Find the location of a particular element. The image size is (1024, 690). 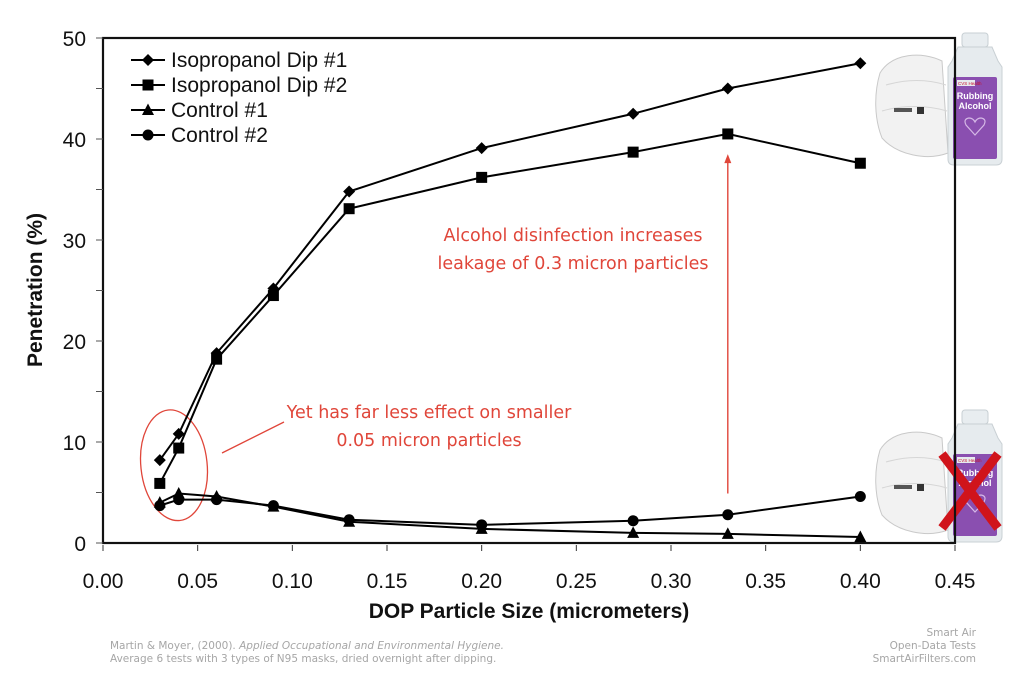

x-tick-label: 0.45 is located at coordinates (955, 581).